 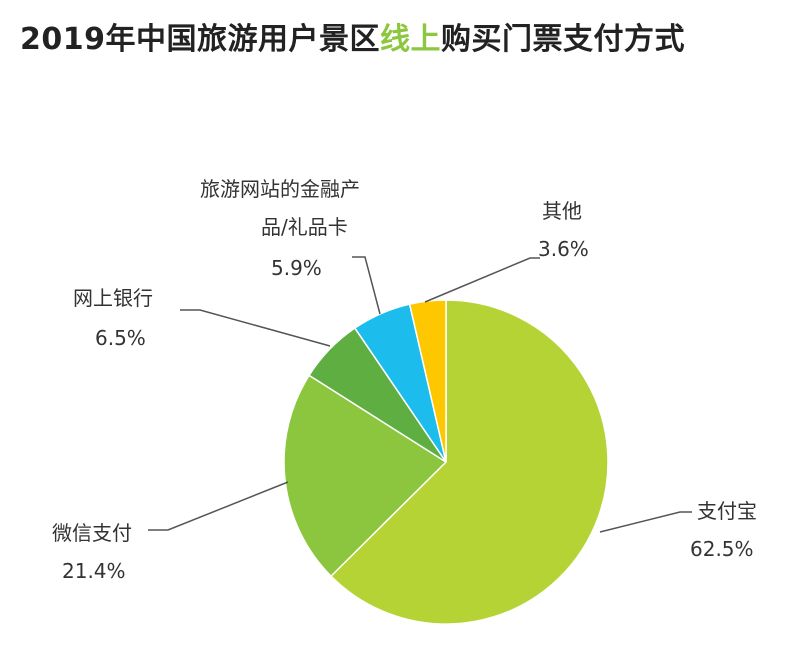 I want to click on label-online-banking: 网上银行, so click(x=113, y=298).